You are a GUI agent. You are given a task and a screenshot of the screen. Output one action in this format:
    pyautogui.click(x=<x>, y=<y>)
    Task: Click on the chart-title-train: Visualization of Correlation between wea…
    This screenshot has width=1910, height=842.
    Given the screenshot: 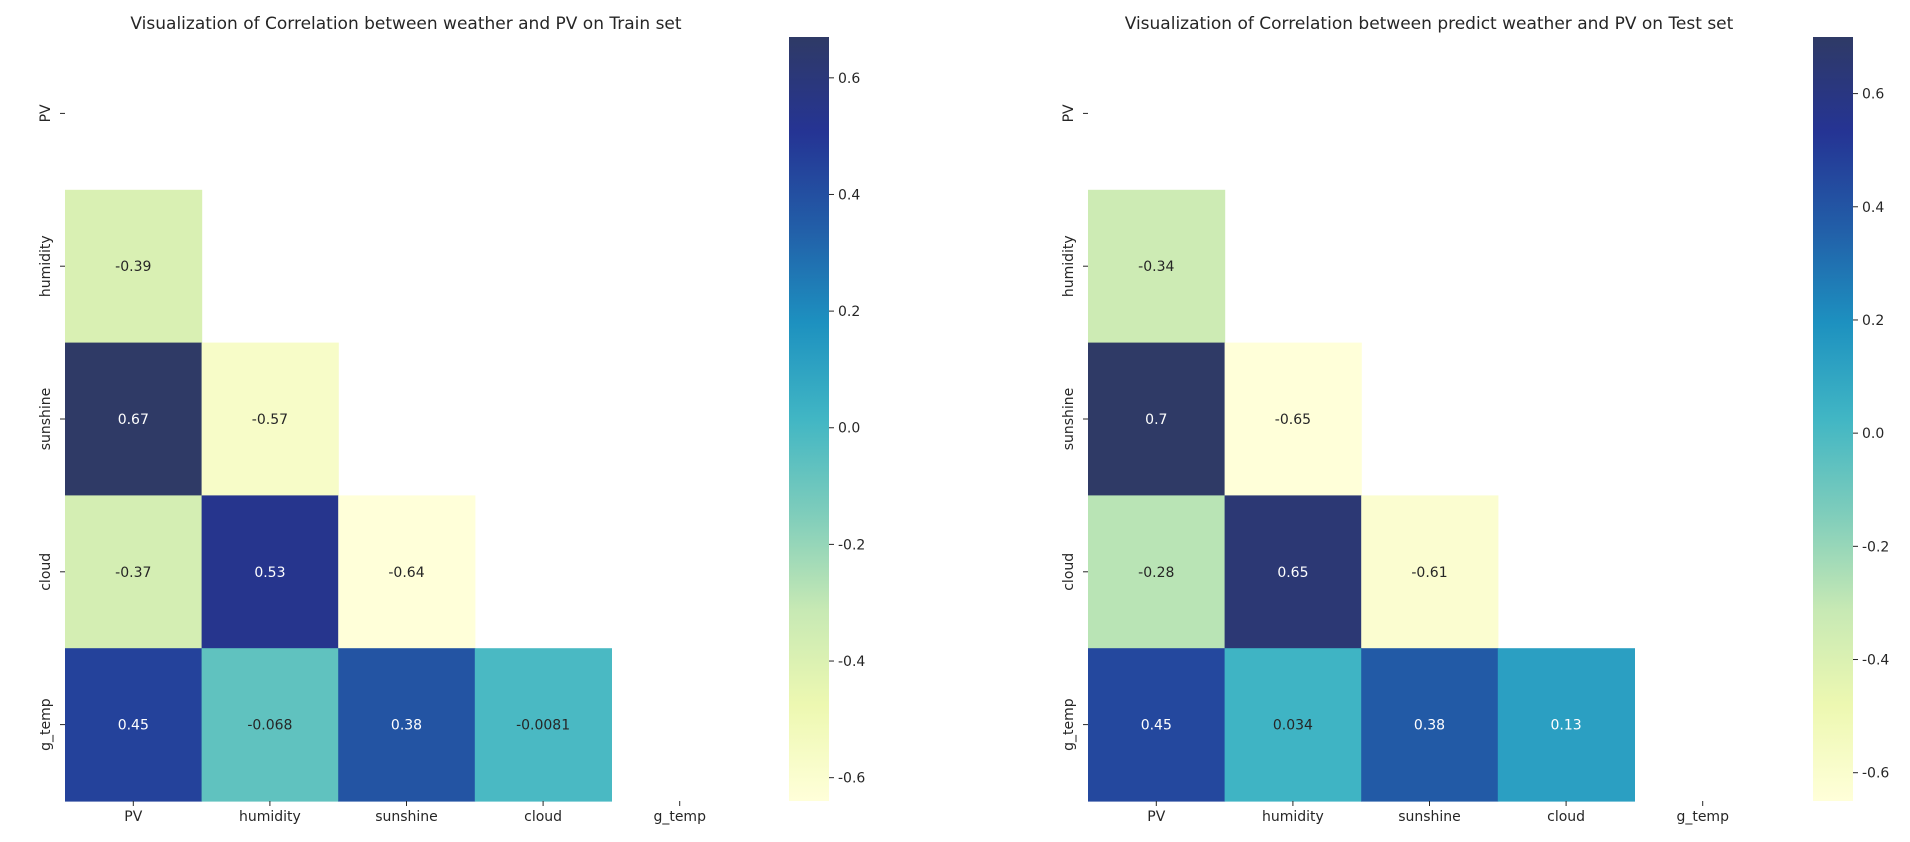 What is the action you would take?
    pyautogui.click(x=405, y=24)
    